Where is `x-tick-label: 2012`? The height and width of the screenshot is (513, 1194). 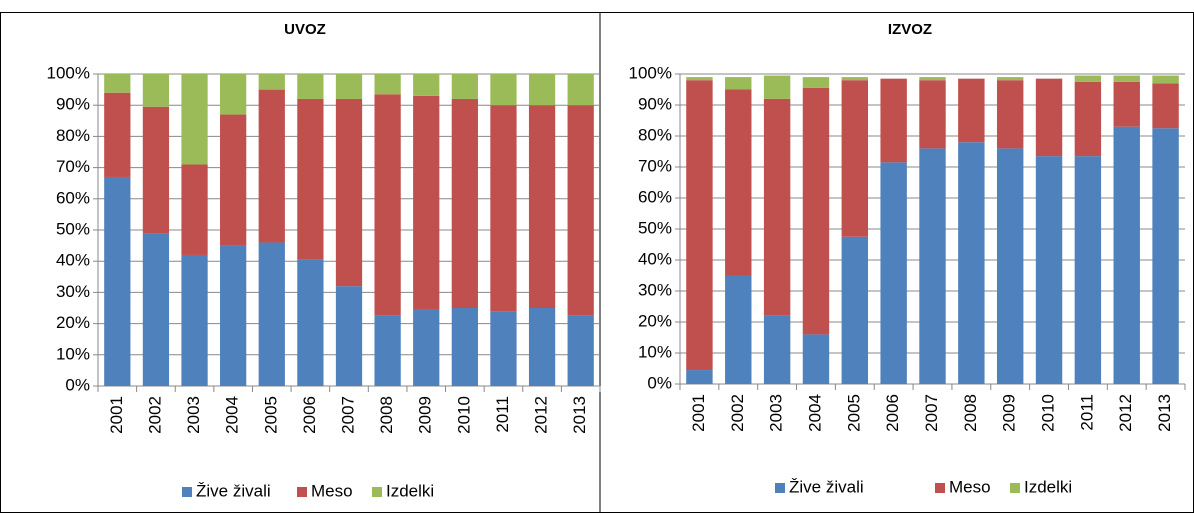 x-tick-label: 2012 is located at coordinates (541, 415).